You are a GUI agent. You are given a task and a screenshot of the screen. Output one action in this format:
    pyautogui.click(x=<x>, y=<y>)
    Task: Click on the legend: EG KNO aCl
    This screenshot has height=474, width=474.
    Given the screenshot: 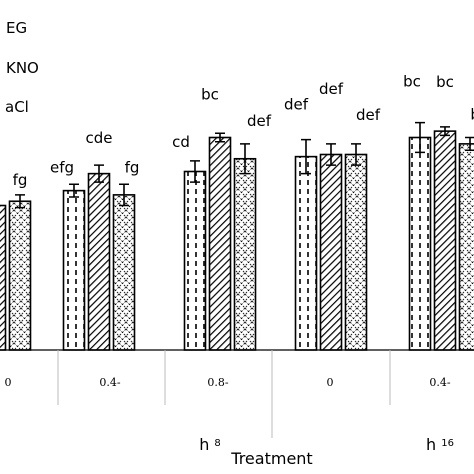 What is the action you would take?
    pyautogui.click(x=22, y=67)
    